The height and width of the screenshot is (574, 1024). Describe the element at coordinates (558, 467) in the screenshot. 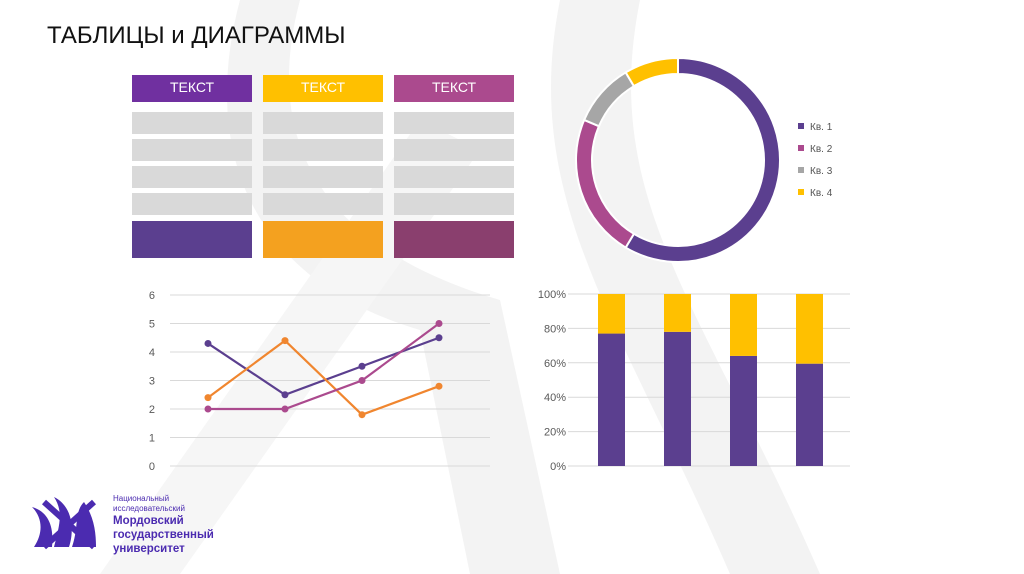

I see `y-tick-label: 0%` at that location.